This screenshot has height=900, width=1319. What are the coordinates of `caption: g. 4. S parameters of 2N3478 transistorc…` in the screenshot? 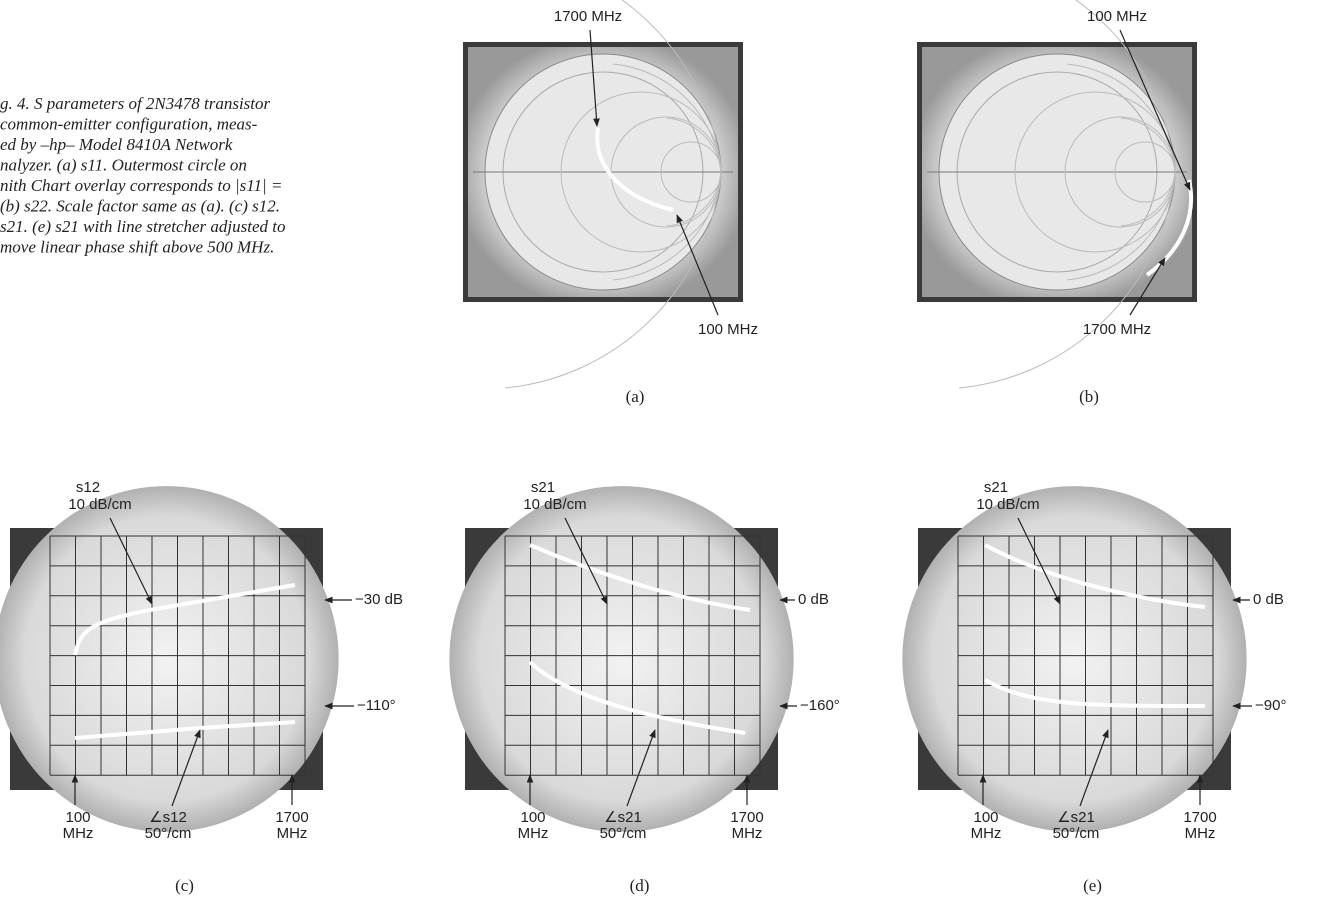 It's located at (143, 175).